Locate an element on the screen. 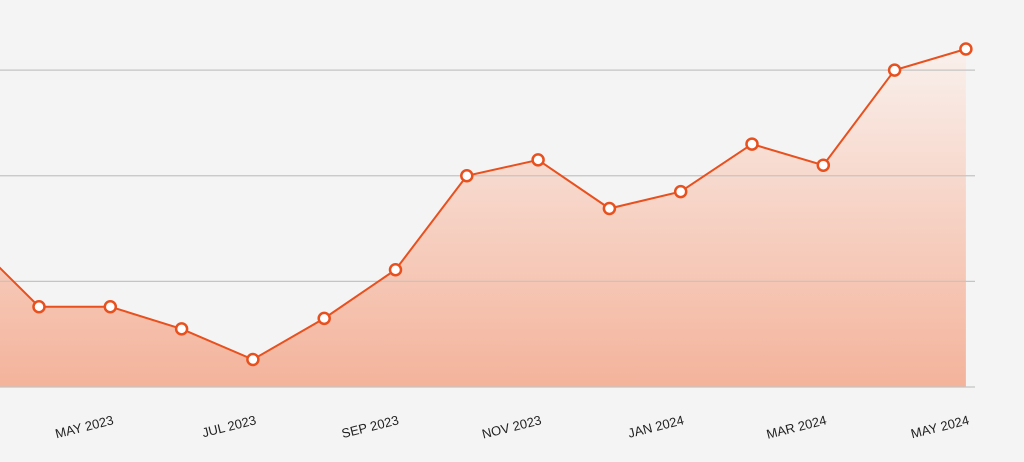 This screenshot has width=1024, height=462. x-tick-label: SEP 2023 is located at coordinates (370, 426).